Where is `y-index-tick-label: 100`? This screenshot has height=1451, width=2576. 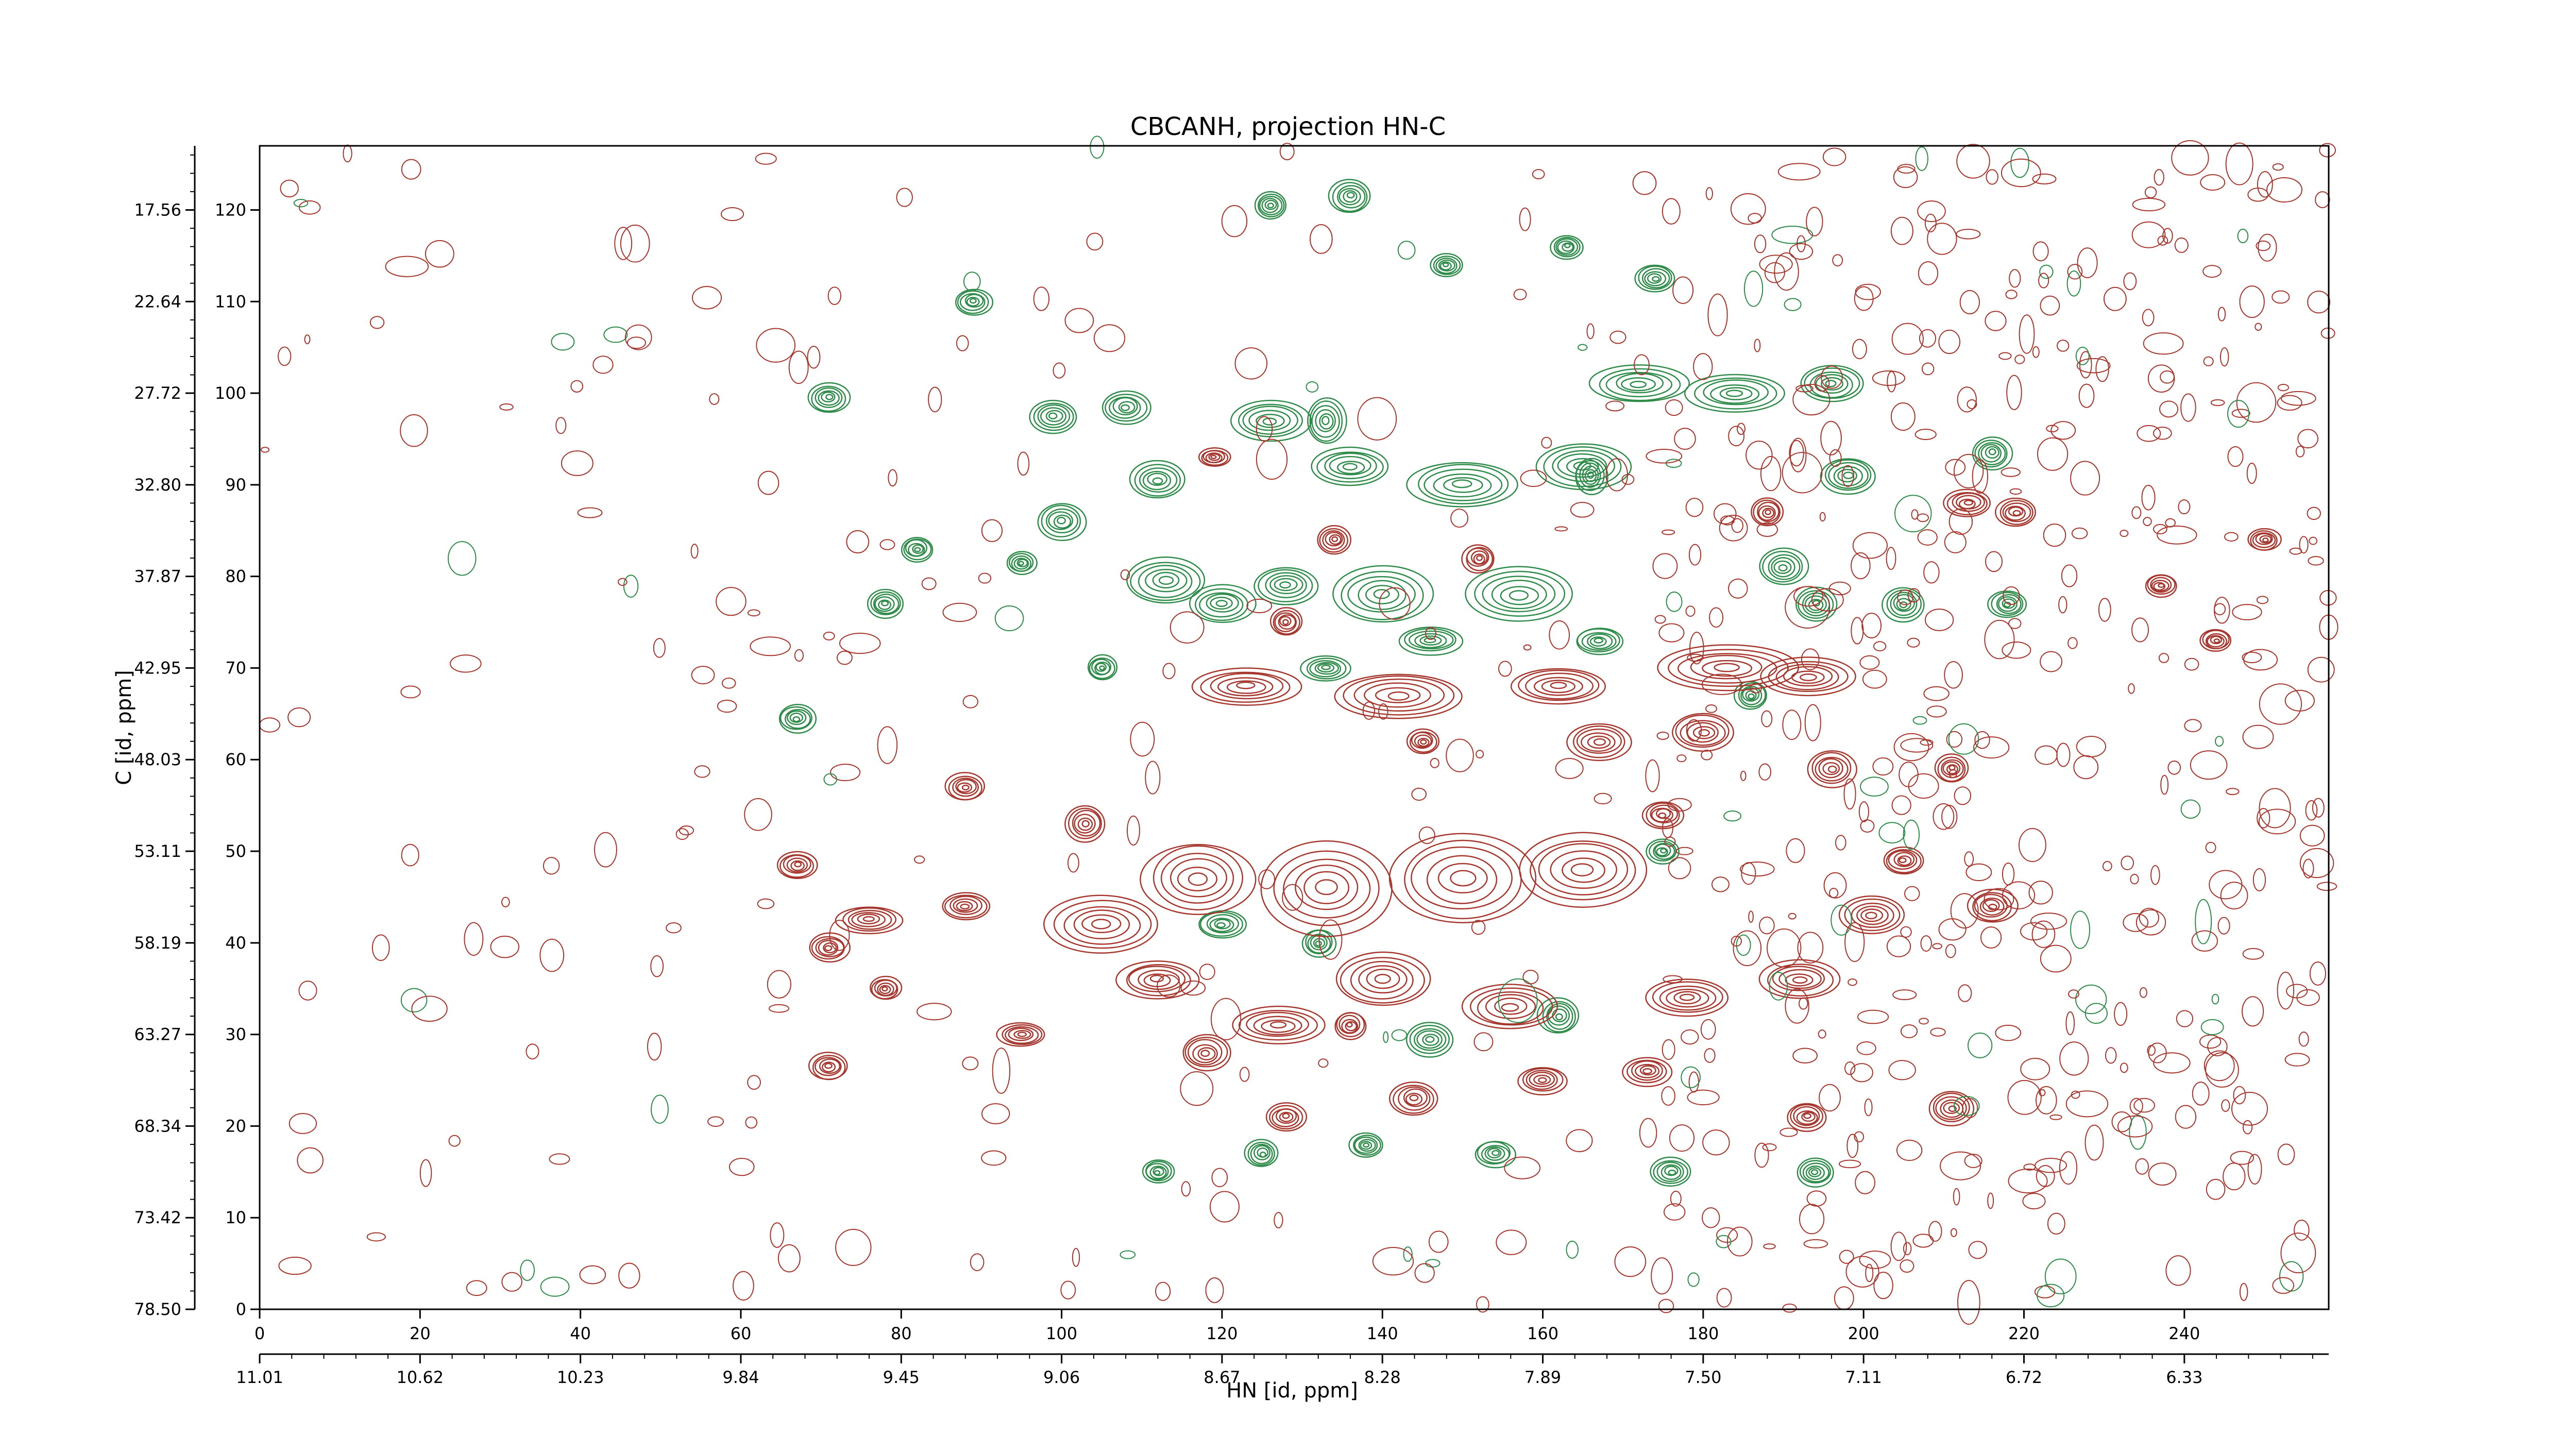
y-index-tick-label: 100 is located at coordinates (231, 393).